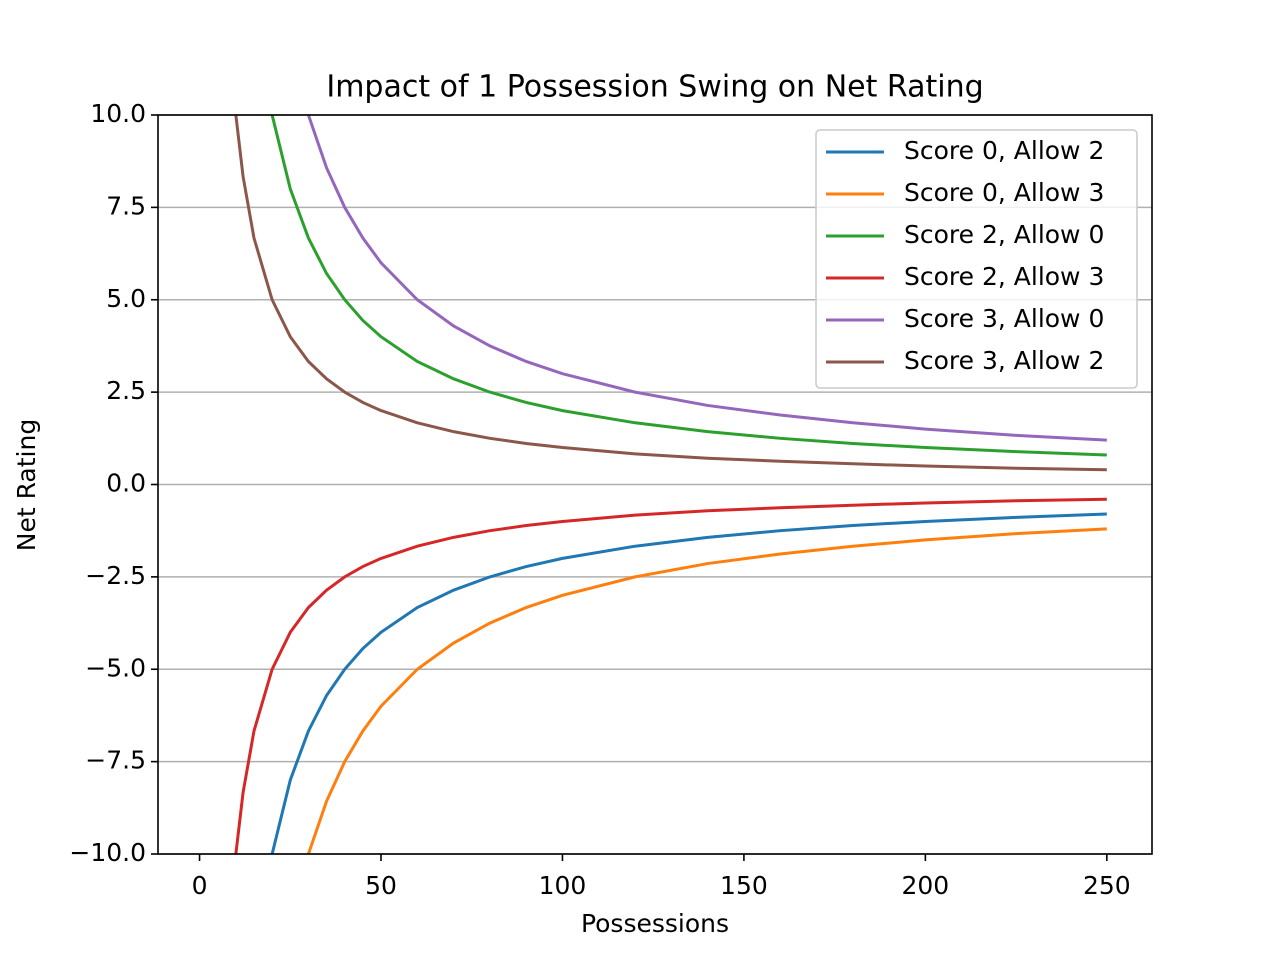 The width and height of the screenshot is (1280, 960). I want to click on y-tick-label: 10.0, so click(118, 113).